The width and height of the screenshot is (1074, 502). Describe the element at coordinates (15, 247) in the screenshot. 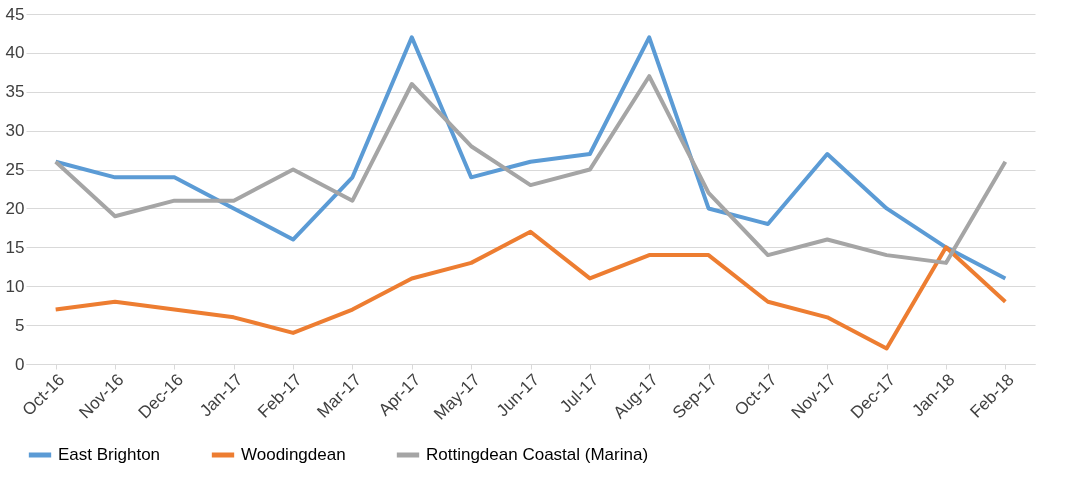

I see `y-tick-label: 15` at that location.